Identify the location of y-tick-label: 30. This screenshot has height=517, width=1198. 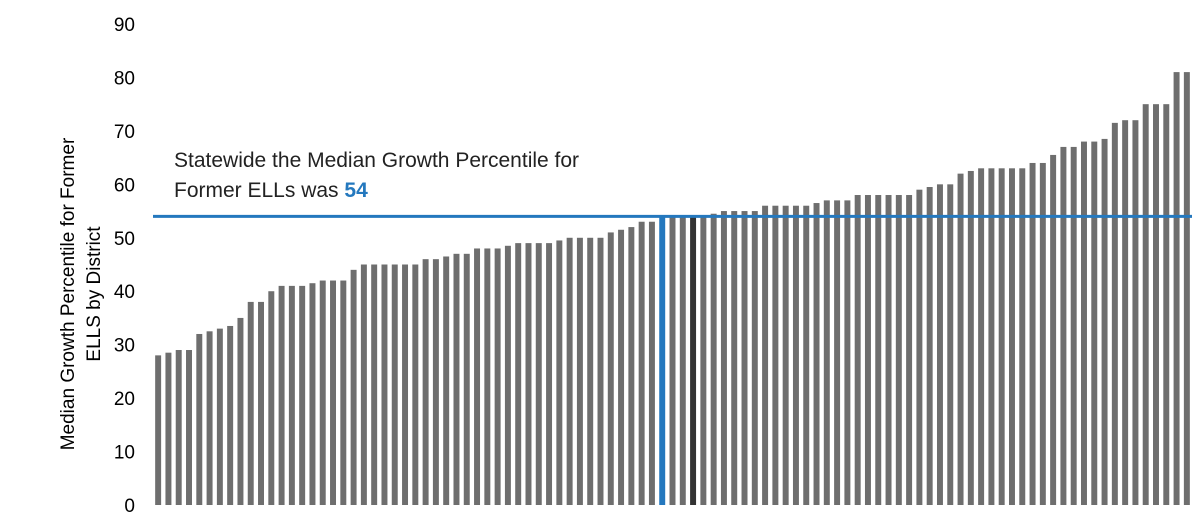
(124, 346).